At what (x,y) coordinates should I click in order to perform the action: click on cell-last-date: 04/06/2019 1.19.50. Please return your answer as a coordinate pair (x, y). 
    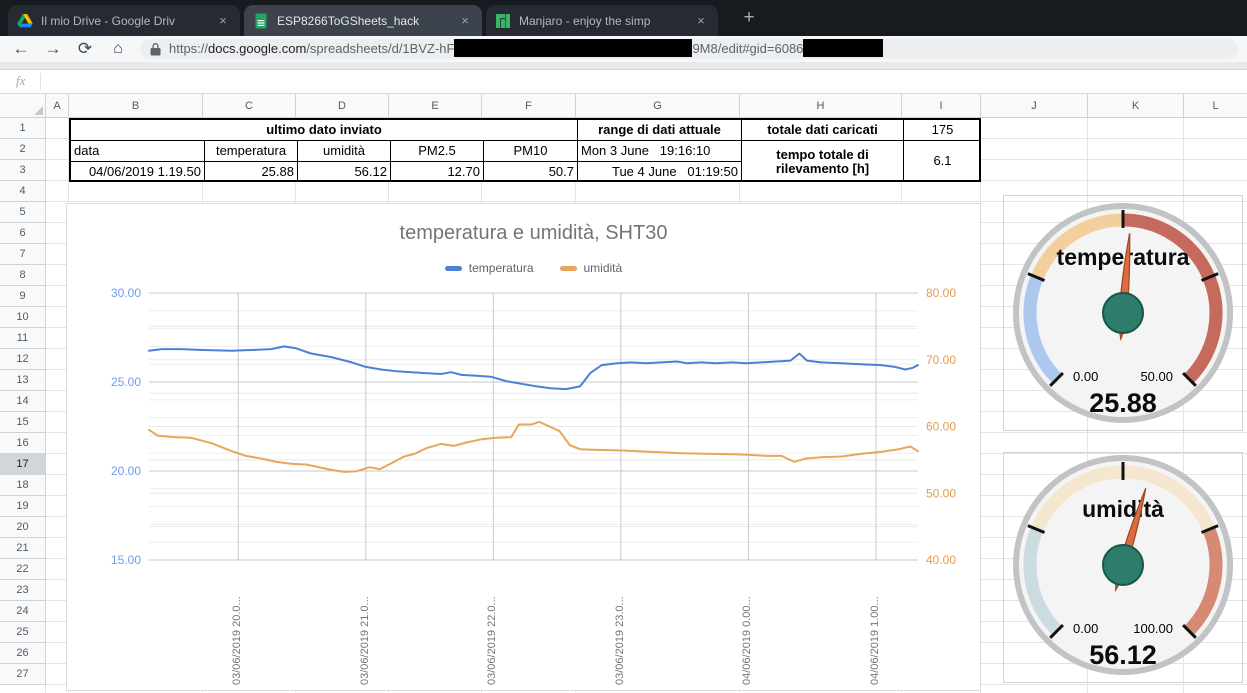
    Looking at the image, I should click on (138, 172).